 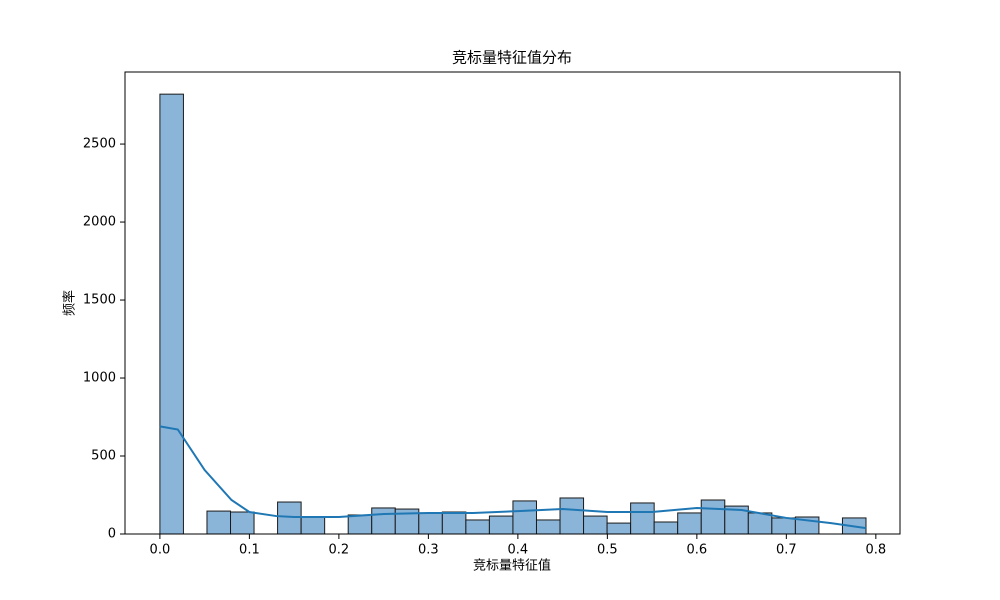 I want to click on kde-line, so click(x=513, y=477).